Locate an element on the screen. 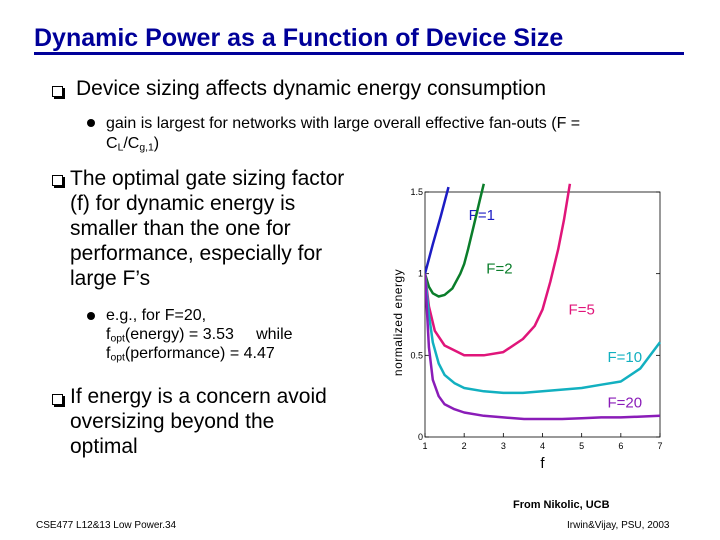 Image resolution: width=720 pixels, height=540 pixels. series-line-f20 is located at coordinates (543, 347).